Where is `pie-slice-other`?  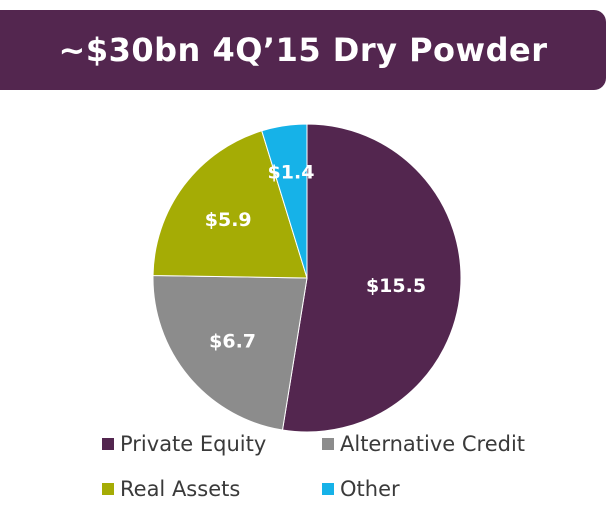
pie-slice-other is located at coordinates (284, 201).